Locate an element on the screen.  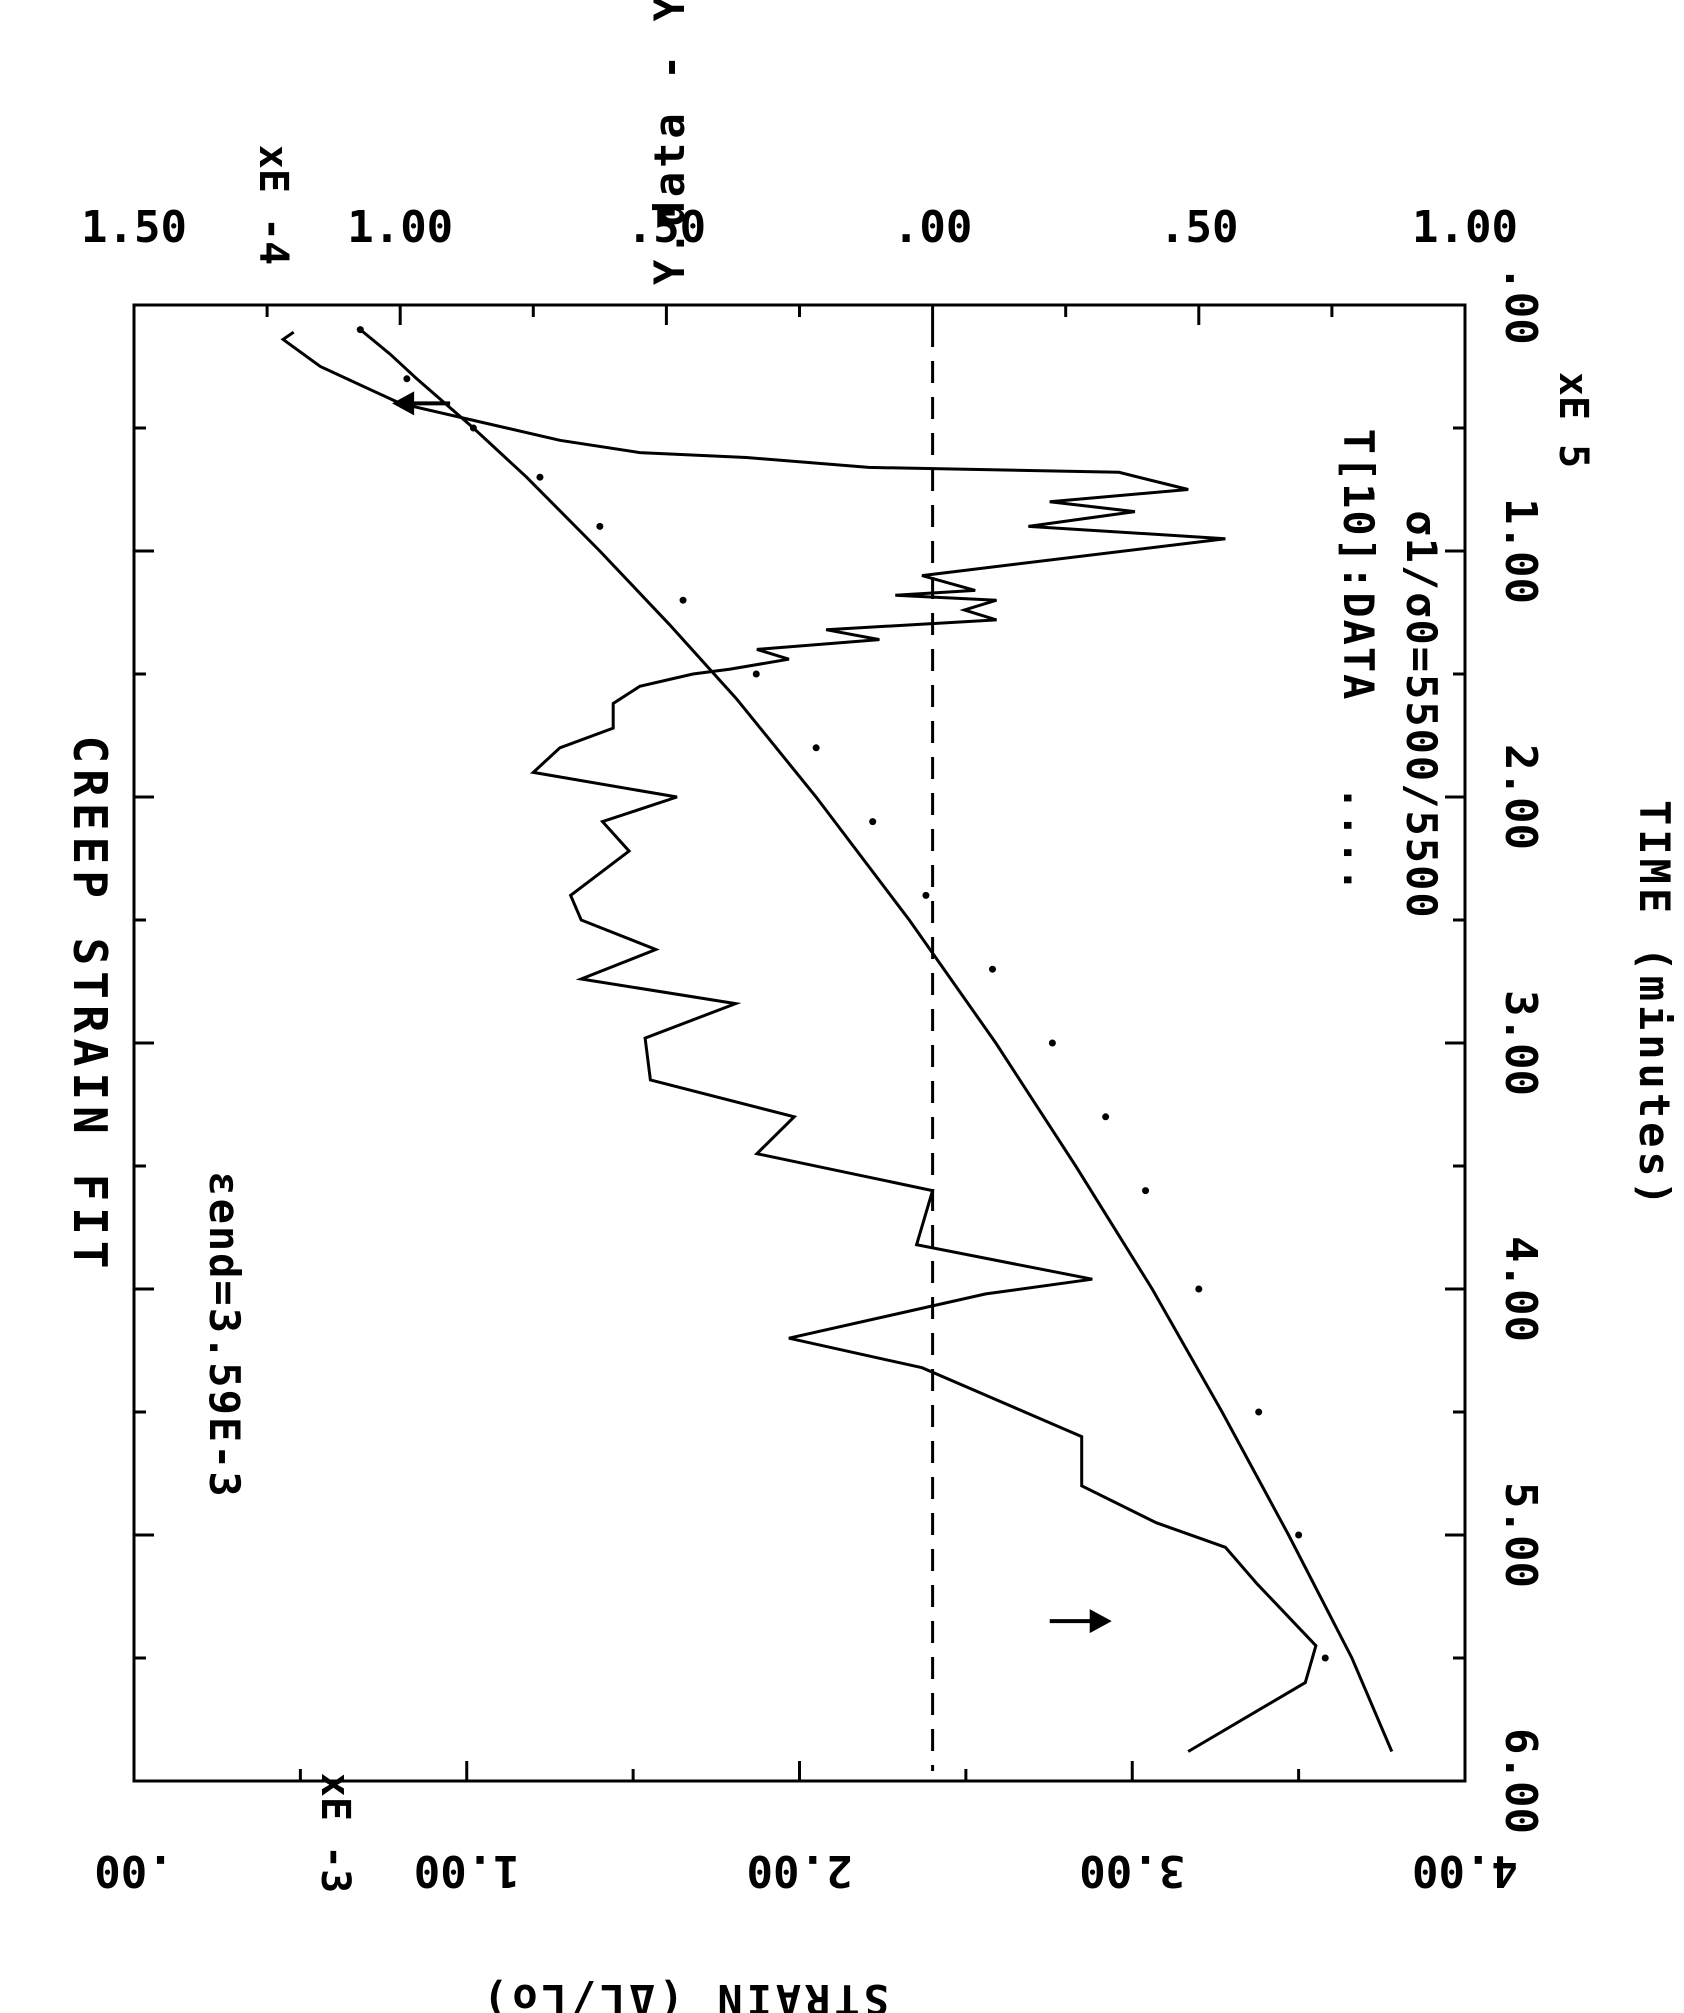
svg-text: Y.data - Y.fit is located at coordinates (669, 142).